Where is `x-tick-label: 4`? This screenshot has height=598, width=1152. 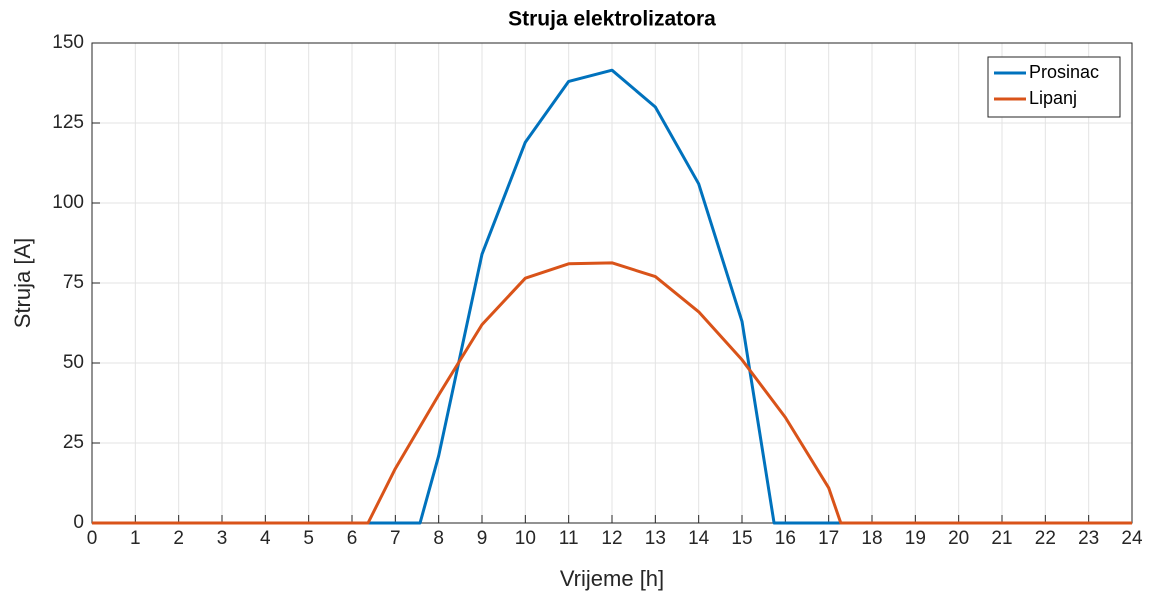
x-tick-label: 4 is located at coordinates (265, 538).